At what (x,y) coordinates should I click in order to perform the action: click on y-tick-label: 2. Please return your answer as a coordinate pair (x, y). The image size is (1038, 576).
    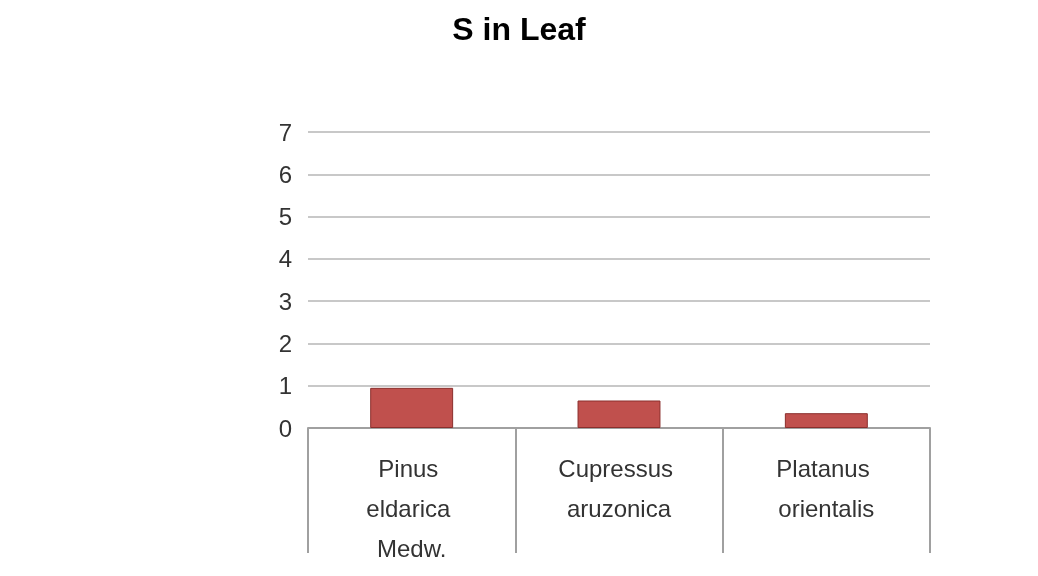
    Looking at the image, I should click on (285, 343).